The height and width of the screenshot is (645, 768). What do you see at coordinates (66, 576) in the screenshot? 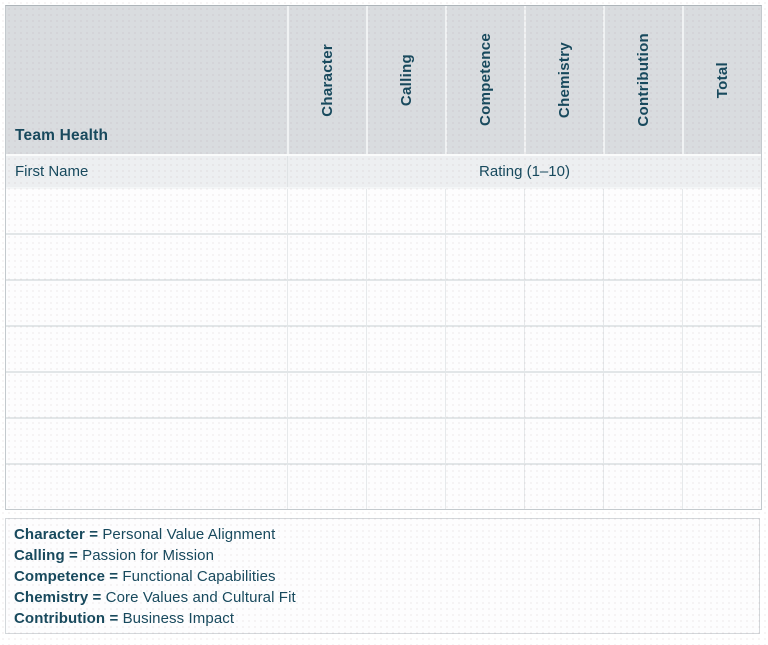
I see `legend-term: Competence =` at bounding box center [66, 576].